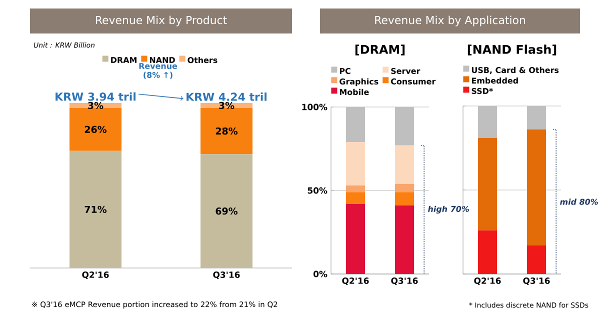 Image resolution: width=600 pixels, height=322 pixels. What do you see at coordinates (512, 50) in the screenshot?
I see `chart-title: [NAND Flash]` at bounding box center [512, 50].